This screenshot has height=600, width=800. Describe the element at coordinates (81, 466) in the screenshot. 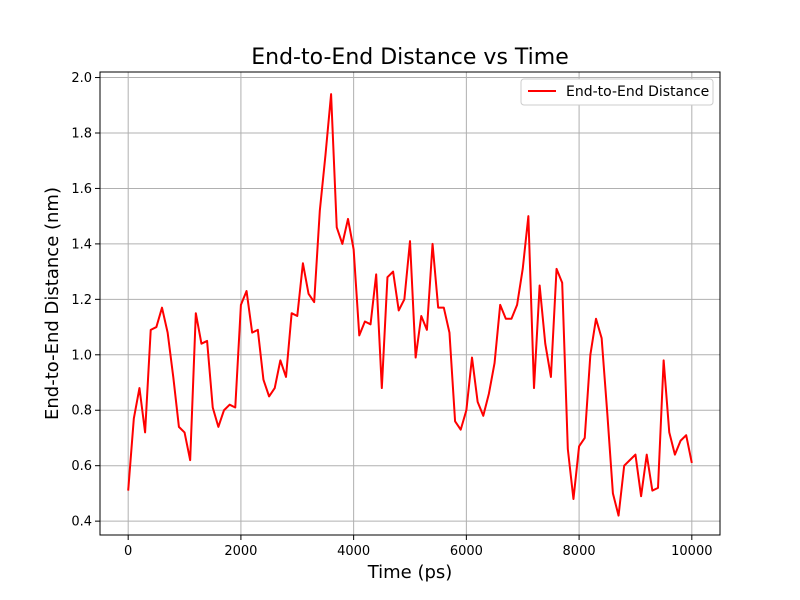

I see `y-tick-label: 0.6` at that location.